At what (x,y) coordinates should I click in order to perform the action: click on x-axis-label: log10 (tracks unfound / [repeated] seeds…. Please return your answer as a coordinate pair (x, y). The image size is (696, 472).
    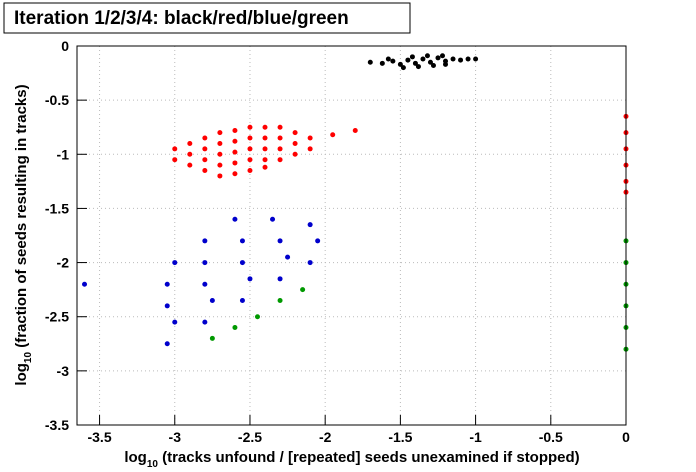
    Looking at the image, I should click on (351, 459).